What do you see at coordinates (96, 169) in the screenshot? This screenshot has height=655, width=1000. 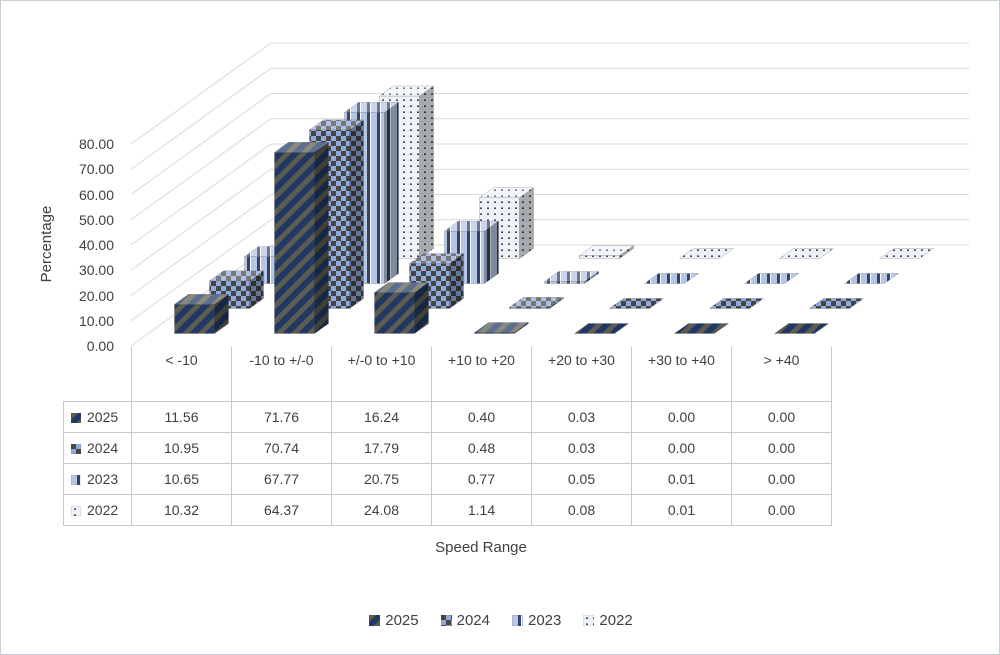 I see `y-tick-label-70.00: 70.00` at bounding box center [96, 169].